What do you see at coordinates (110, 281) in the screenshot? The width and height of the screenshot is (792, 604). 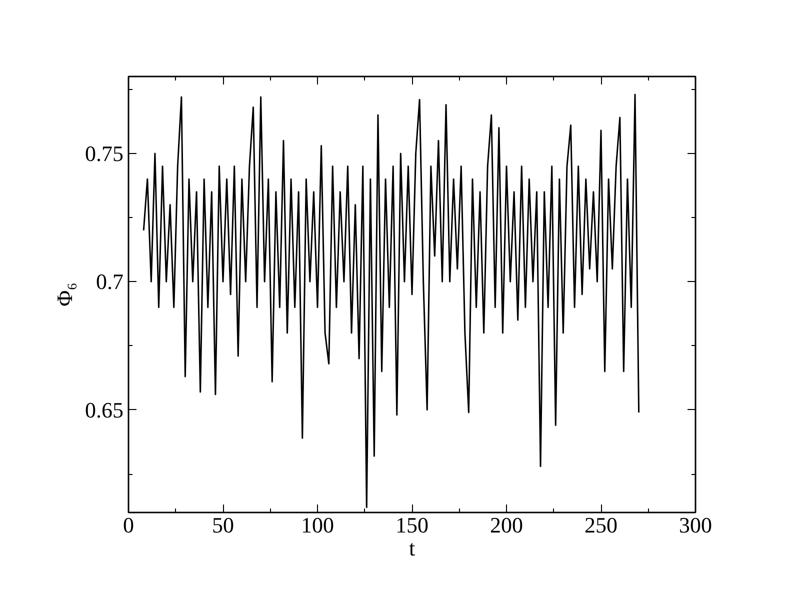 I see `y-tick-label: 0.7` at bounding box center [110, 281].